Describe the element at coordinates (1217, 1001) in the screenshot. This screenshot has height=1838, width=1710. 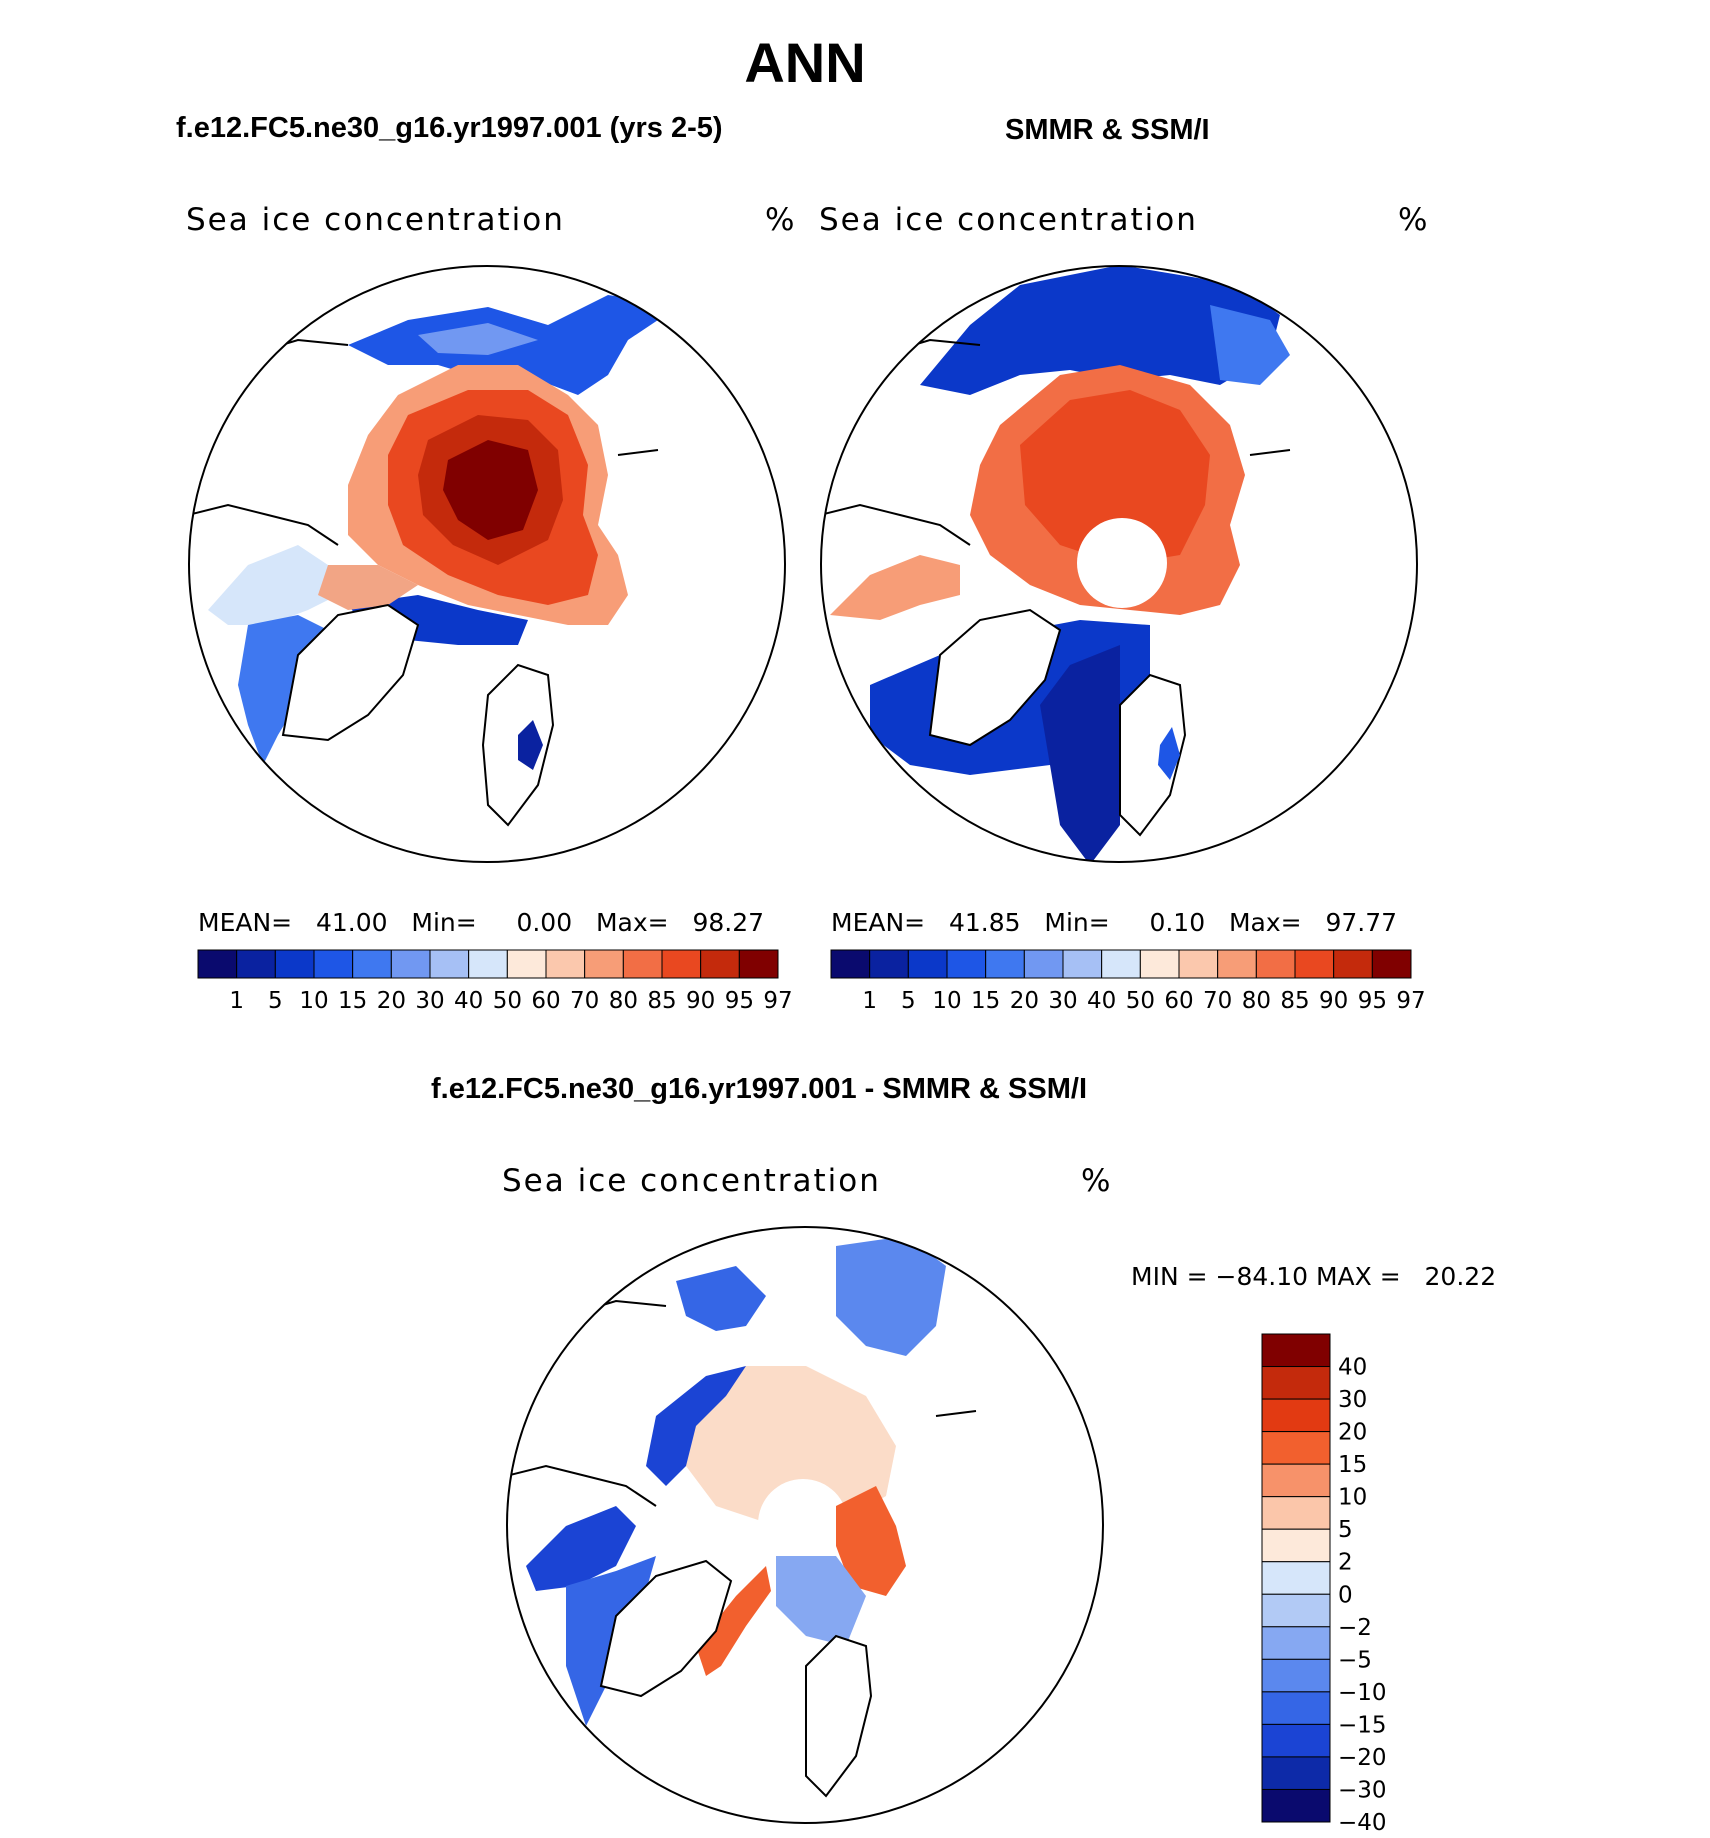
I see `panel2-colorbar-tick-label: 70` at that location.